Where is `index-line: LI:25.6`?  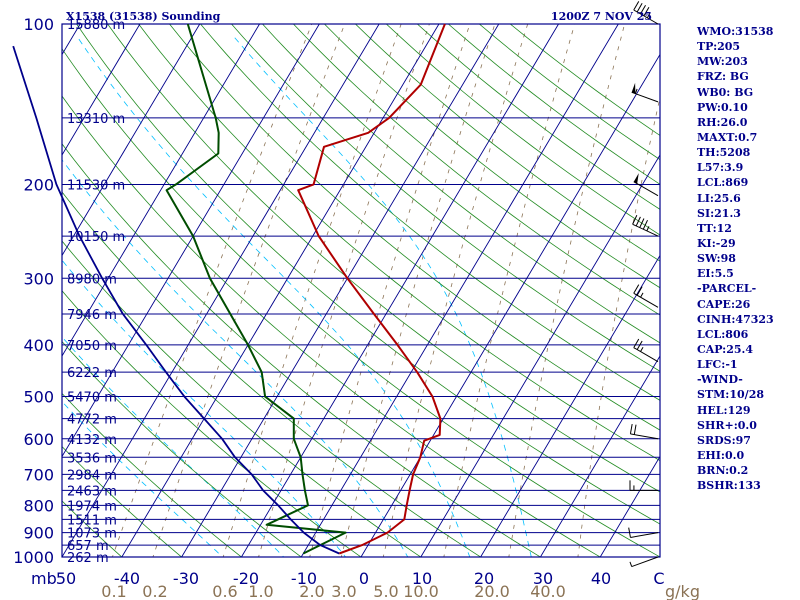 index-line: LI:25.6 is located at coordinates (719, 198).